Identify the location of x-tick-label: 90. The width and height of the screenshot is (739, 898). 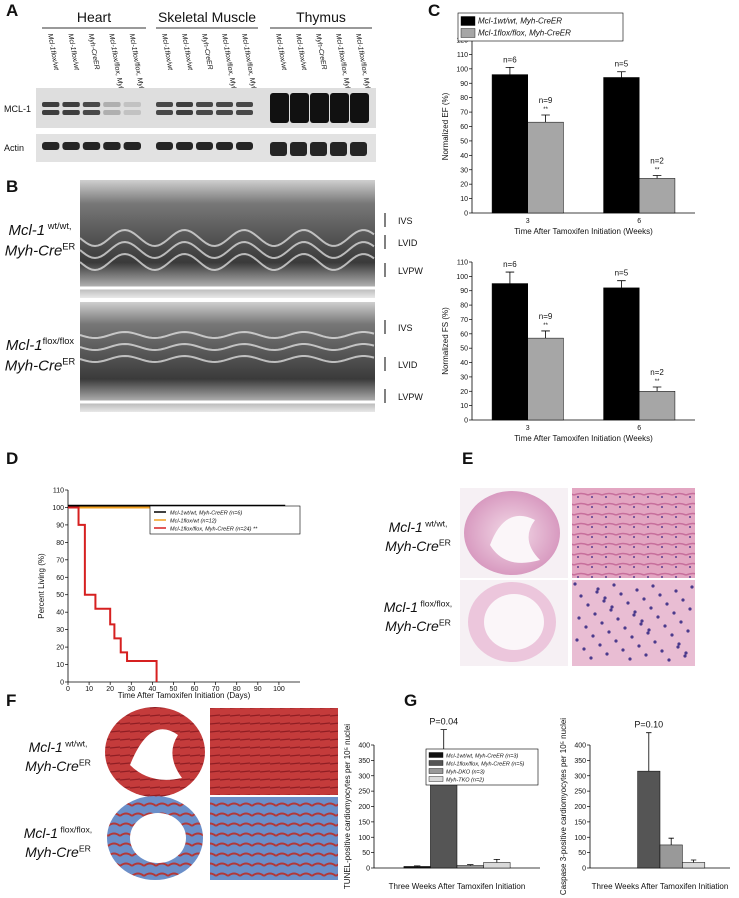
(258, 689).